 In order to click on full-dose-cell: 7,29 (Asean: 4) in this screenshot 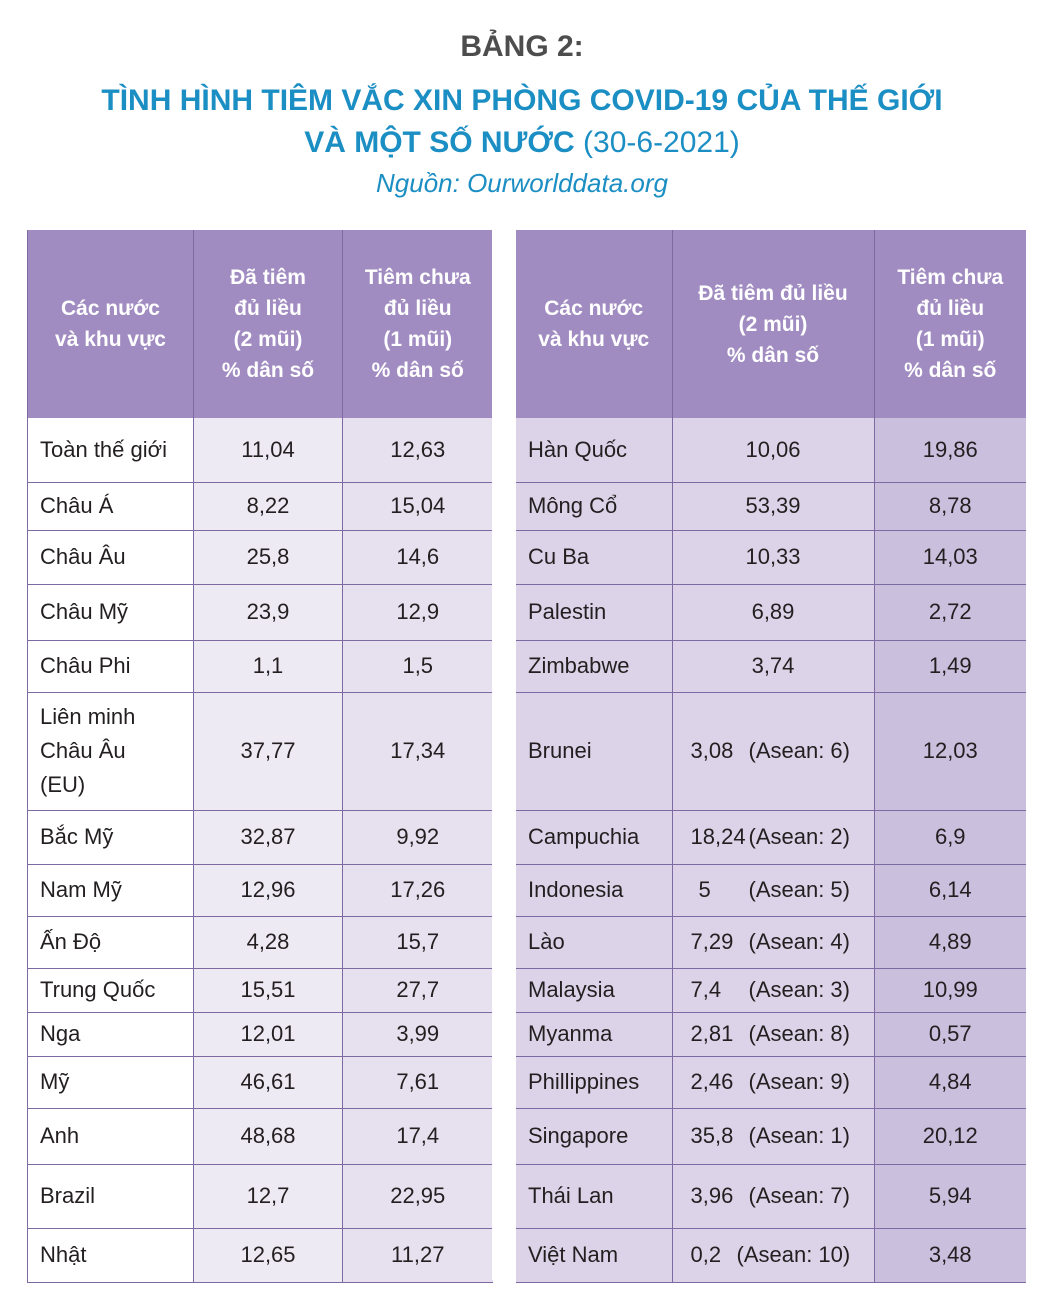, I will do `click(773, 941)`.